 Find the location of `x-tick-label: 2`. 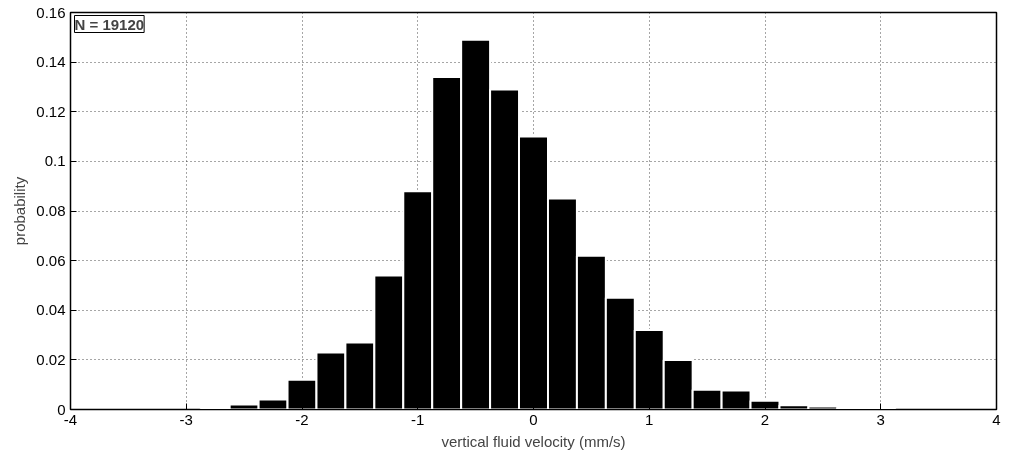

x-tick-label: 2 is located at coordinates (765, 419).